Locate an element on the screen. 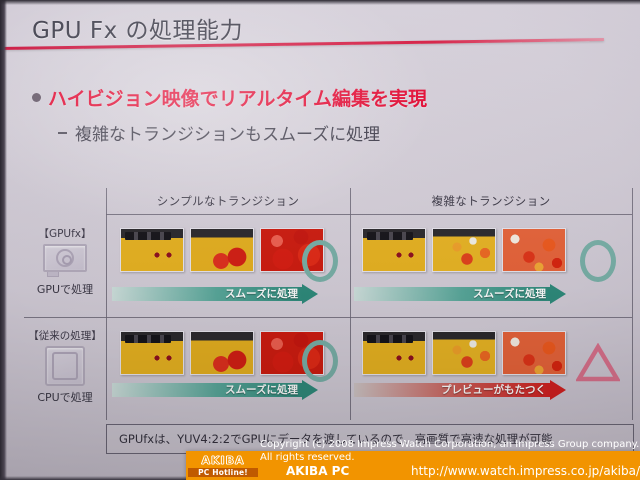 This screenshot has width=640, height=480. result-arrow-row1-complex: スムーズに処理 is located at coordinates (460, 294).